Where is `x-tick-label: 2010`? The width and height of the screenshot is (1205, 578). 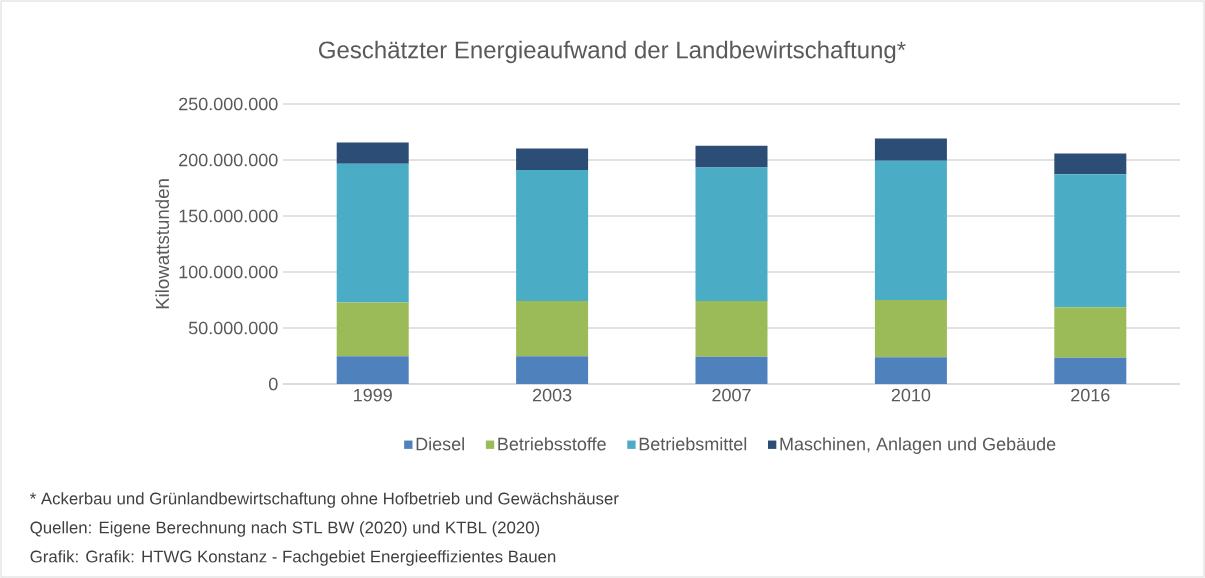 x-tick-label: 2010 is located at coordinates (911, 395).